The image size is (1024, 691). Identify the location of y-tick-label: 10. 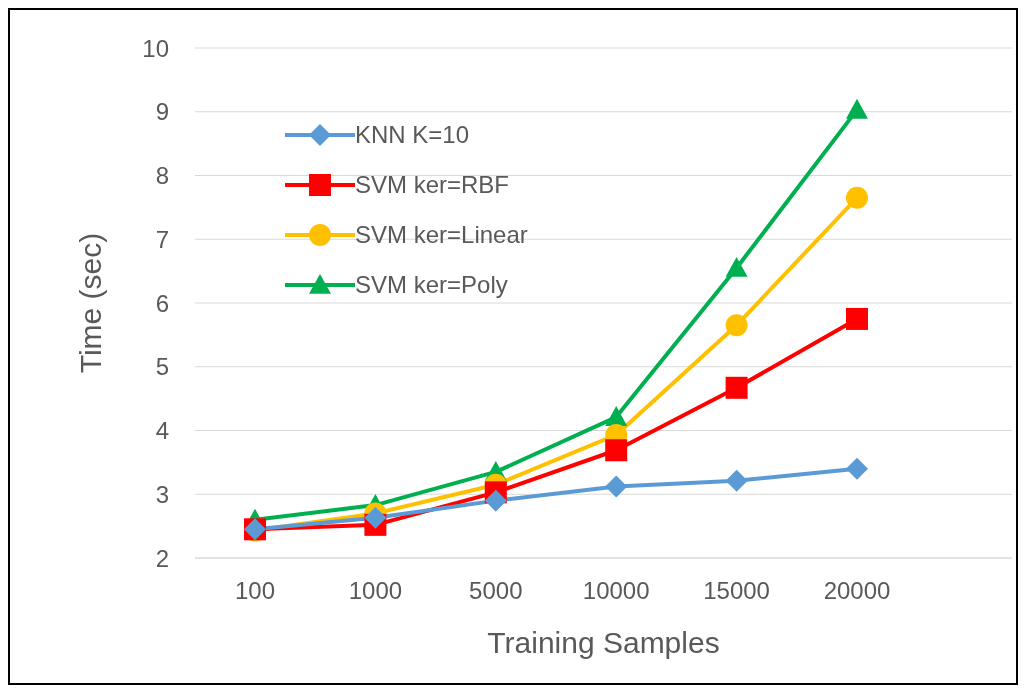
(155, 48).